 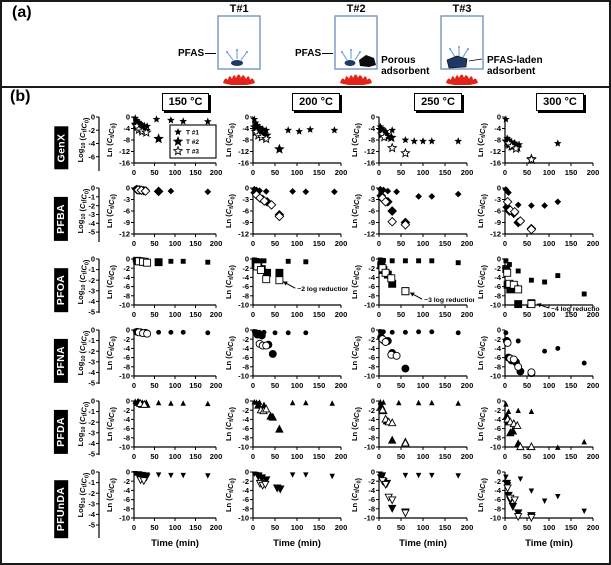 What do you see at coordinates (356, 9) in the screenshot?
I see `tube-title-t2: T#2` at bounding box center [356, 9].